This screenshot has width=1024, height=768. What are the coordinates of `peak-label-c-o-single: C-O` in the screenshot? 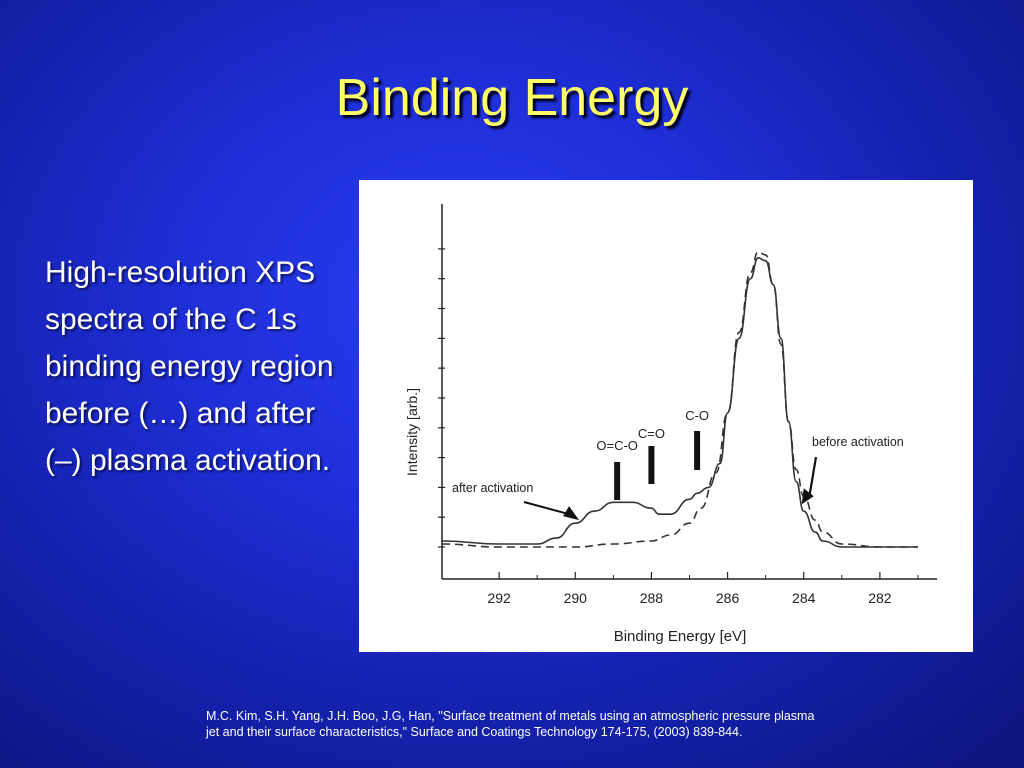 It's located at (697, 415).